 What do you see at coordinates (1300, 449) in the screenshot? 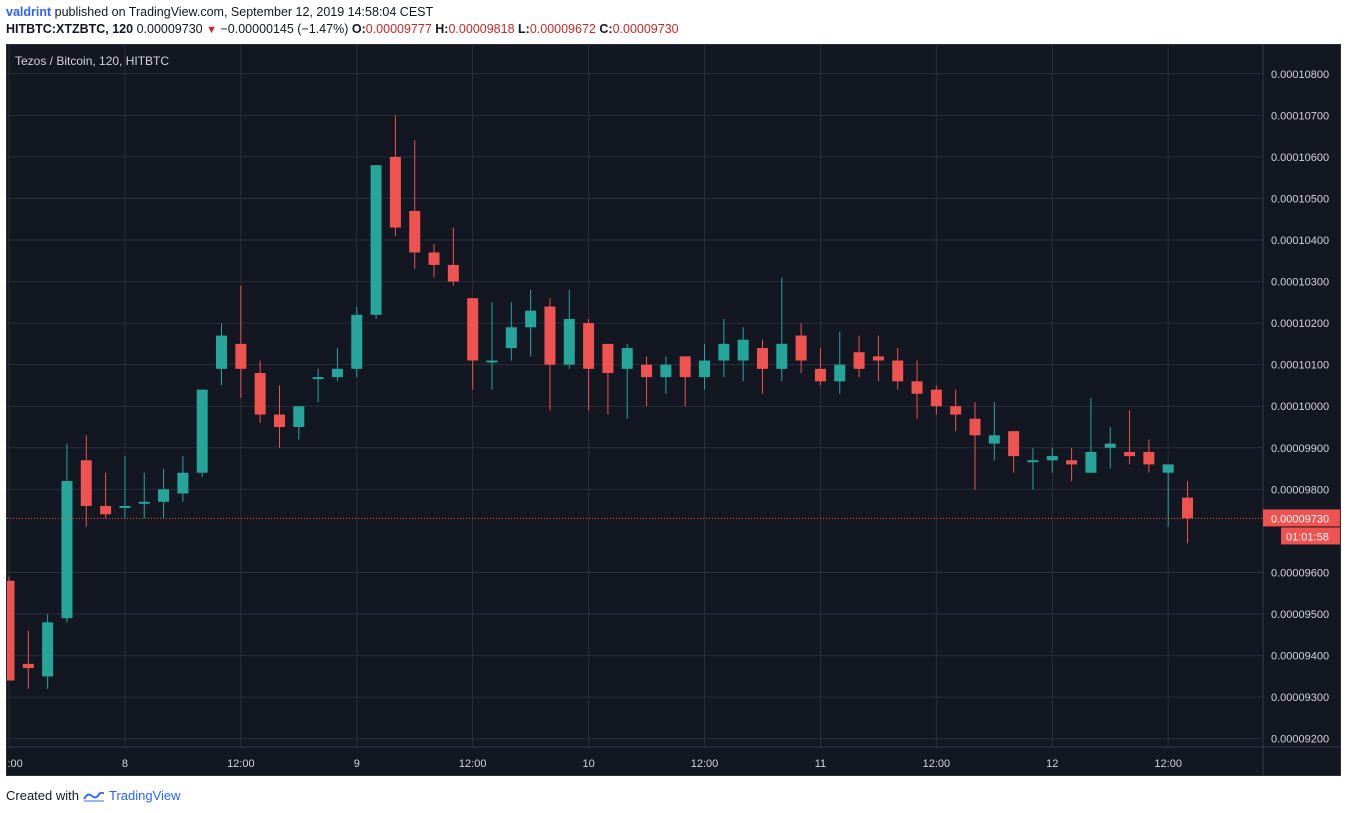
I see `price-tick-label: 0.00009900` at bounding box center [1300, 449].